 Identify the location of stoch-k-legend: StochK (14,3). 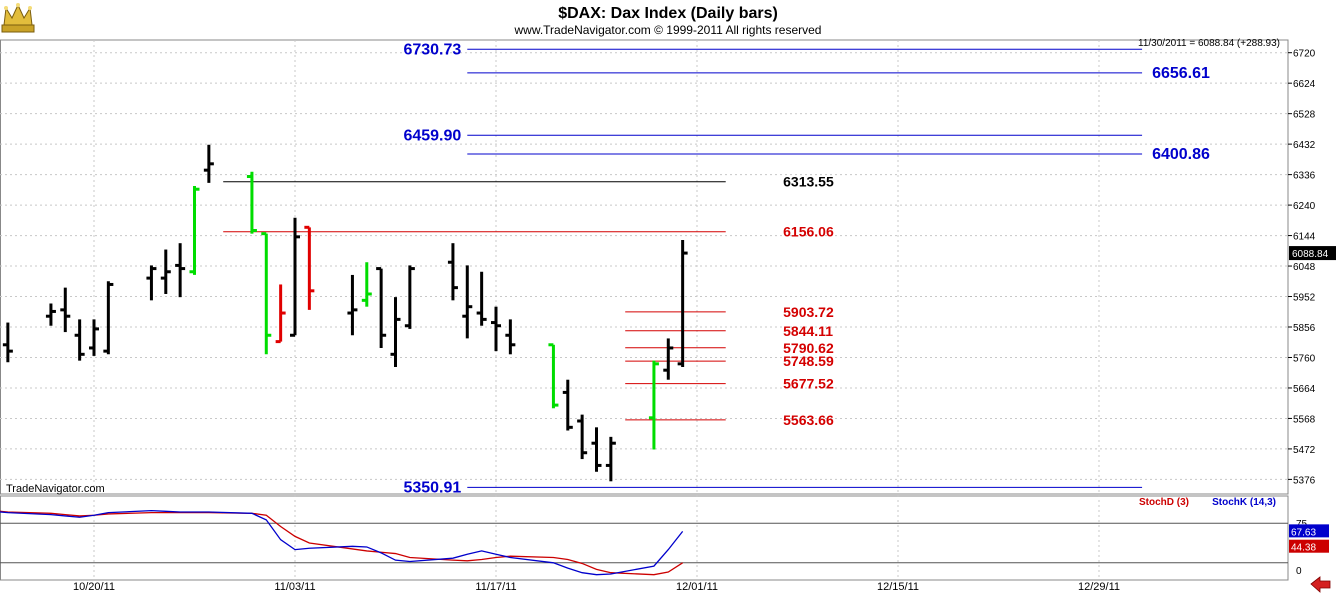
(1244, 502).